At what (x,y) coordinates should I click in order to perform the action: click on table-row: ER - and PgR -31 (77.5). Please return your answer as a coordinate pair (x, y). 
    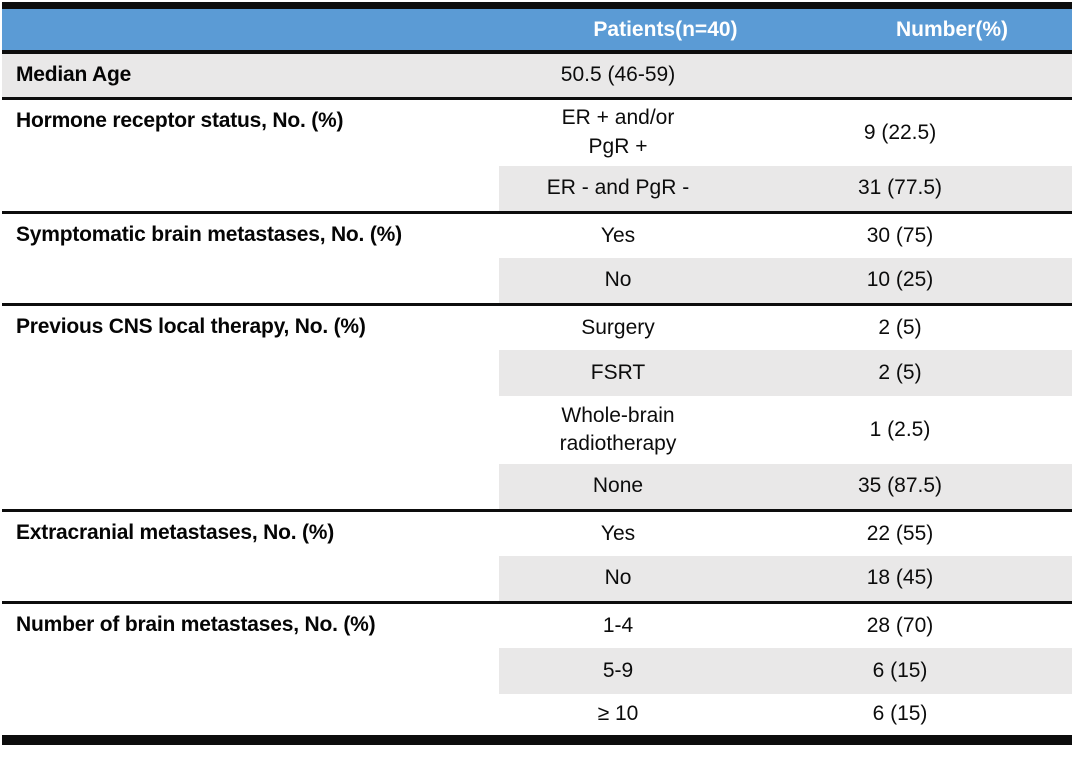
    Looking at the image, I should click on (537, 189).